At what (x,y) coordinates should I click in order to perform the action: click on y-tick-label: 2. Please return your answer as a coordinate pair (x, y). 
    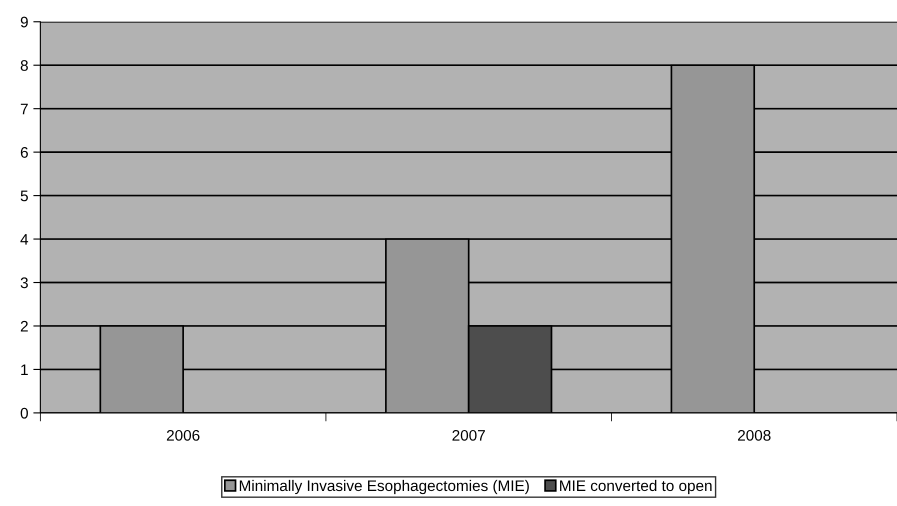
    Looking at the image, I should click on (24, 326).